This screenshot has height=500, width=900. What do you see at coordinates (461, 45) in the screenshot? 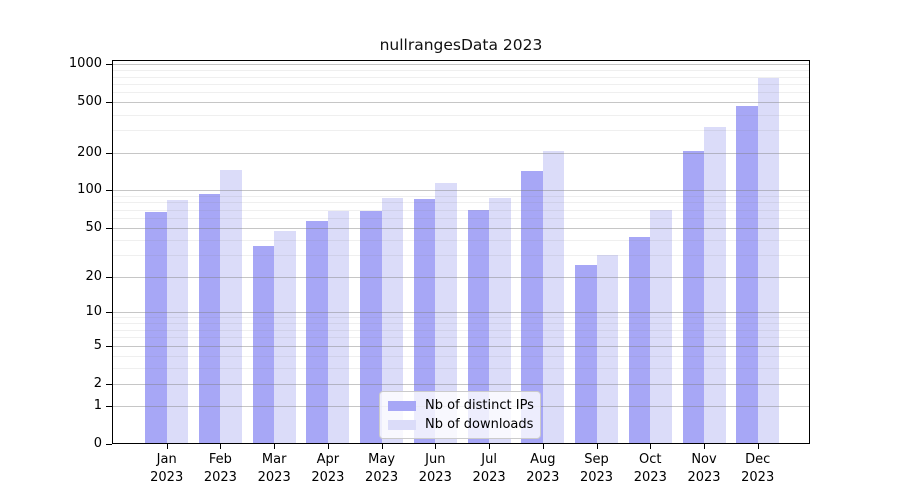
I see `chart-title: nullrangesData 2023` at bounding box center [461, 45].